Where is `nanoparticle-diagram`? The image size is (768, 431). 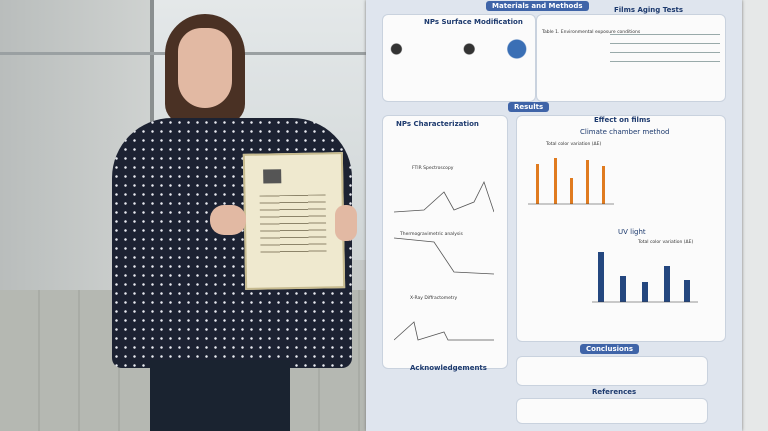
nanoparticle-diagram is located at coordinates (458, 49).